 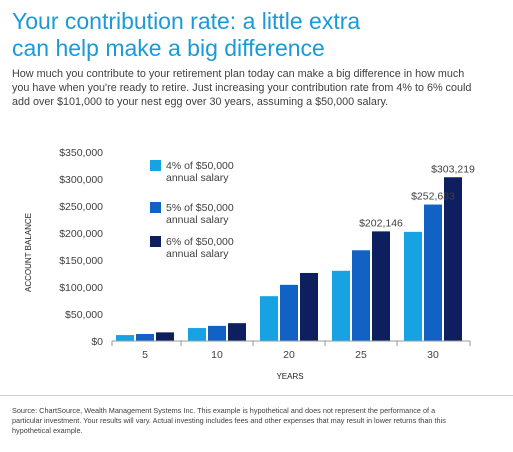 I want to click on y-tick-label: $200,000, so click(x=81, y=234).